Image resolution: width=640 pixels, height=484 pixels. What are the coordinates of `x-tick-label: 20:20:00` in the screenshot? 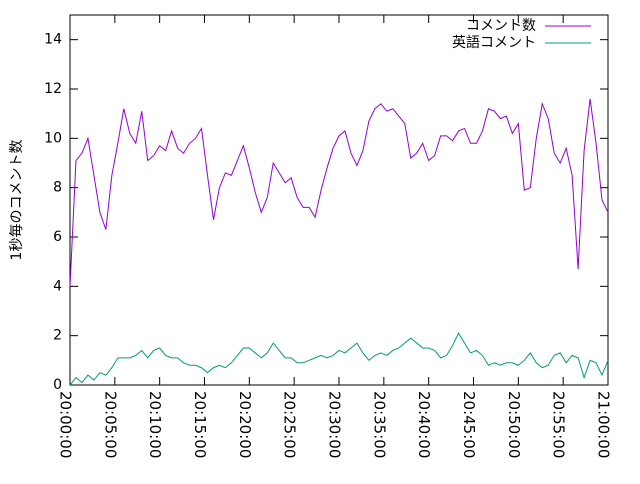 It's located at (245, 424).